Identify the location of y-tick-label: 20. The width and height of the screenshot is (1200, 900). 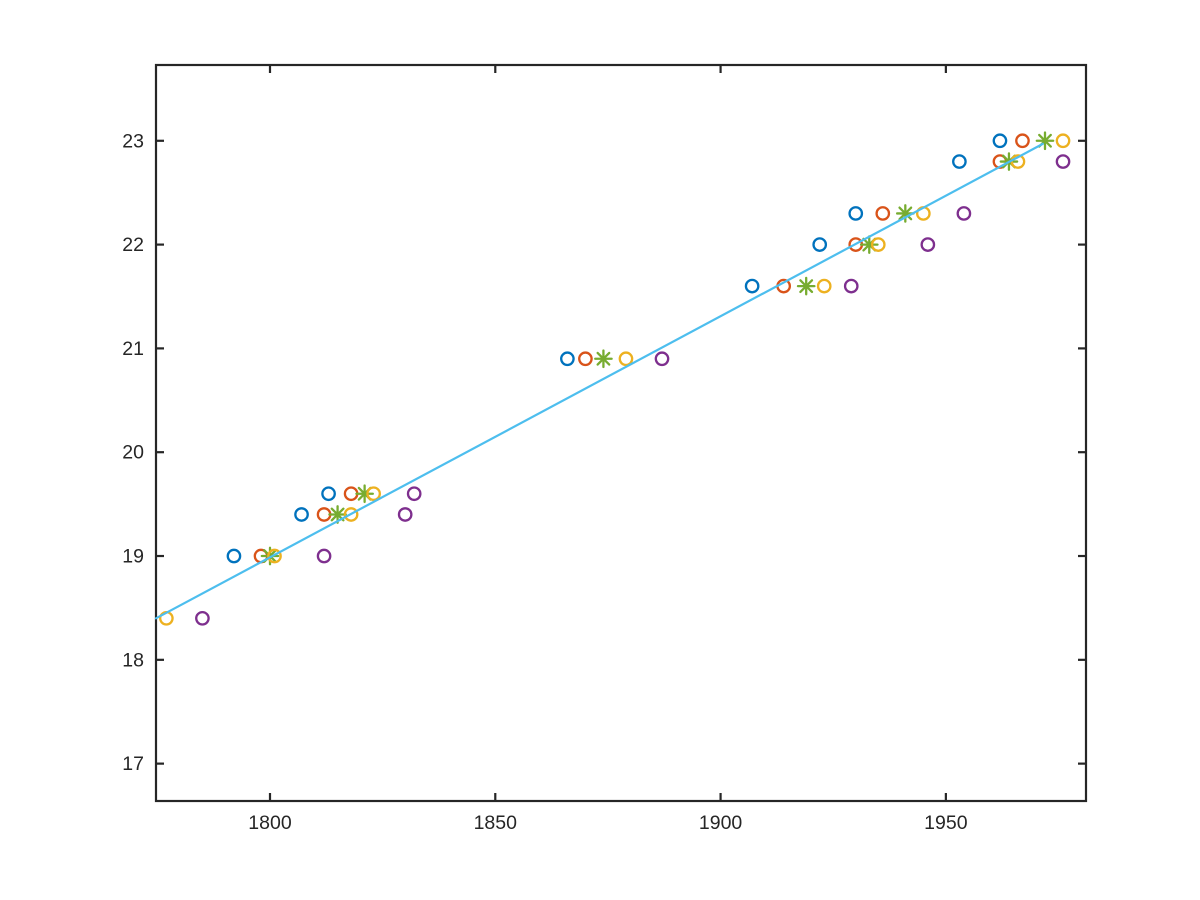
(133, 453).